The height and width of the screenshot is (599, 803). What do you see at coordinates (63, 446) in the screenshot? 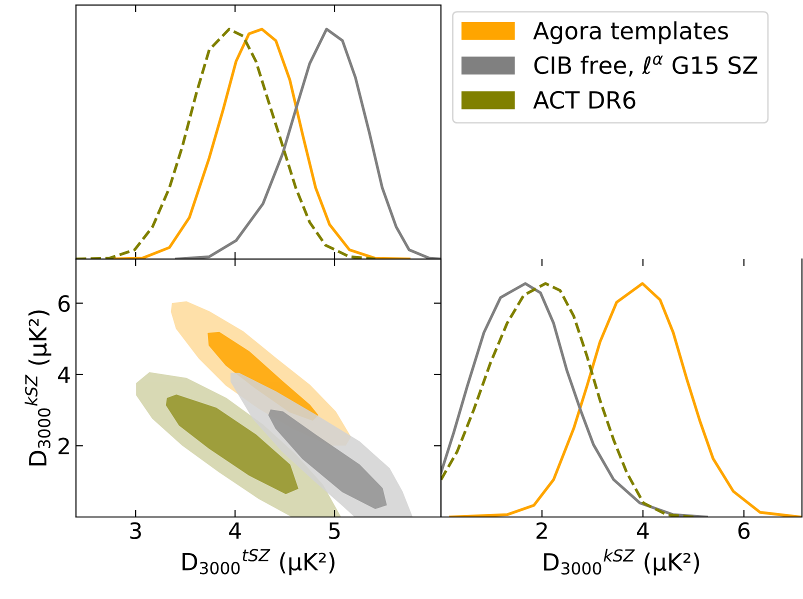
I see `y-tick-label: 2` at bounding box center [63, 446].